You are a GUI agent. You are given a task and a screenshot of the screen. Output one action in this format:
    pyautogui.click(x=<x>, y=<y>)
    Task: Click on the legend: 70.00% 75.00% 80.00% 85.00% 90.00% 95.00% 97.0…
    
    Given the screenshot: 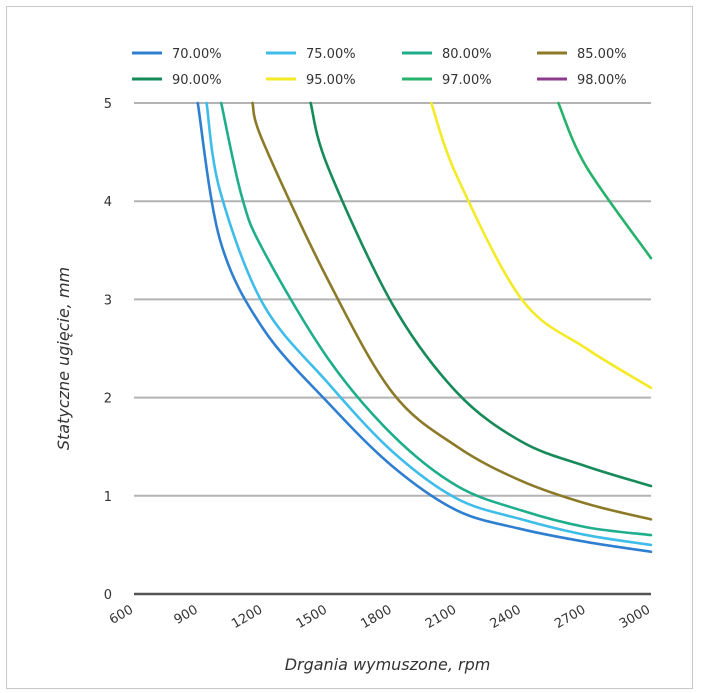 What is the action you would take?
    pyautogui.click(x=379, y=67)
    